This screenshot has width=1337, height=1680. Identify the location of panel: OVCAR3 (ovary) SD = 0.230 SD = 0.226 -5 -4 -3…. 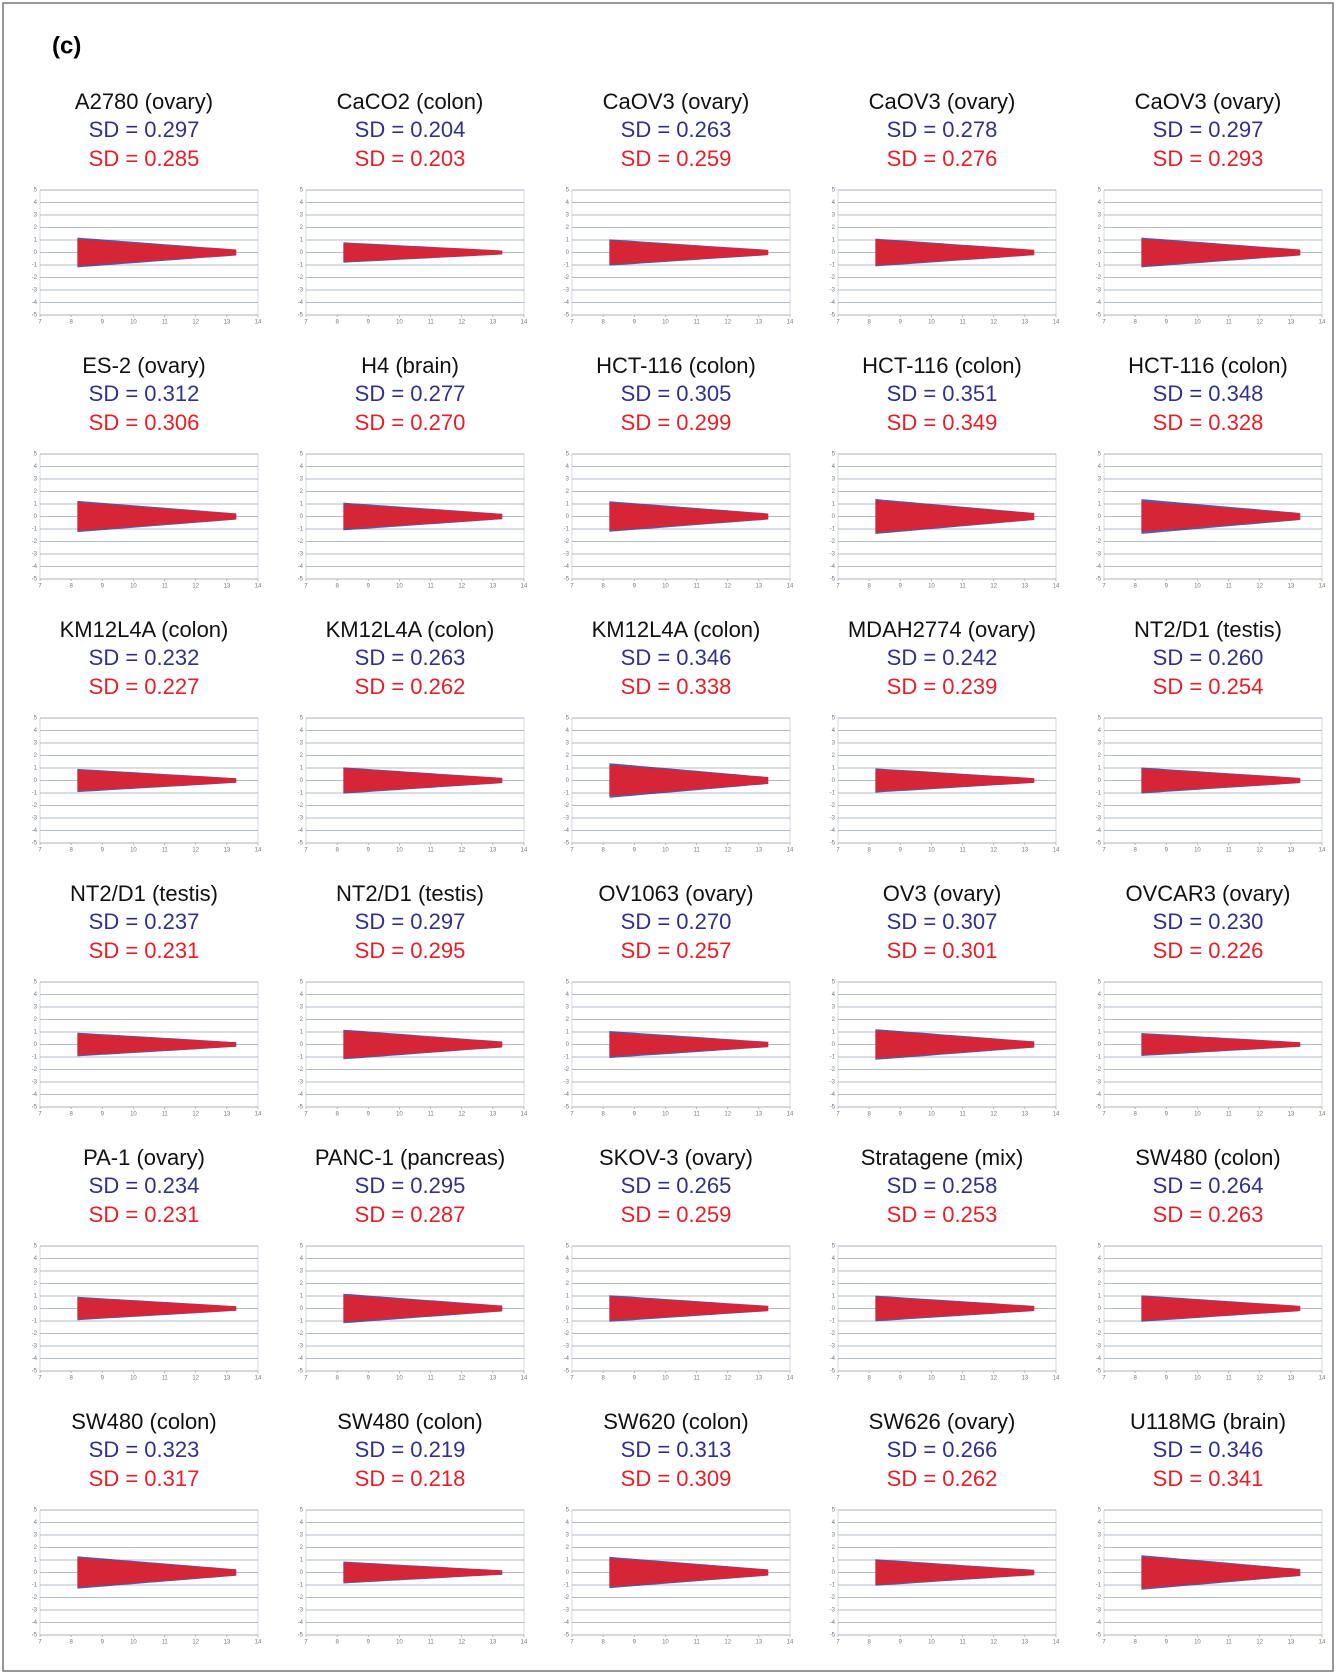
(1211, 999).